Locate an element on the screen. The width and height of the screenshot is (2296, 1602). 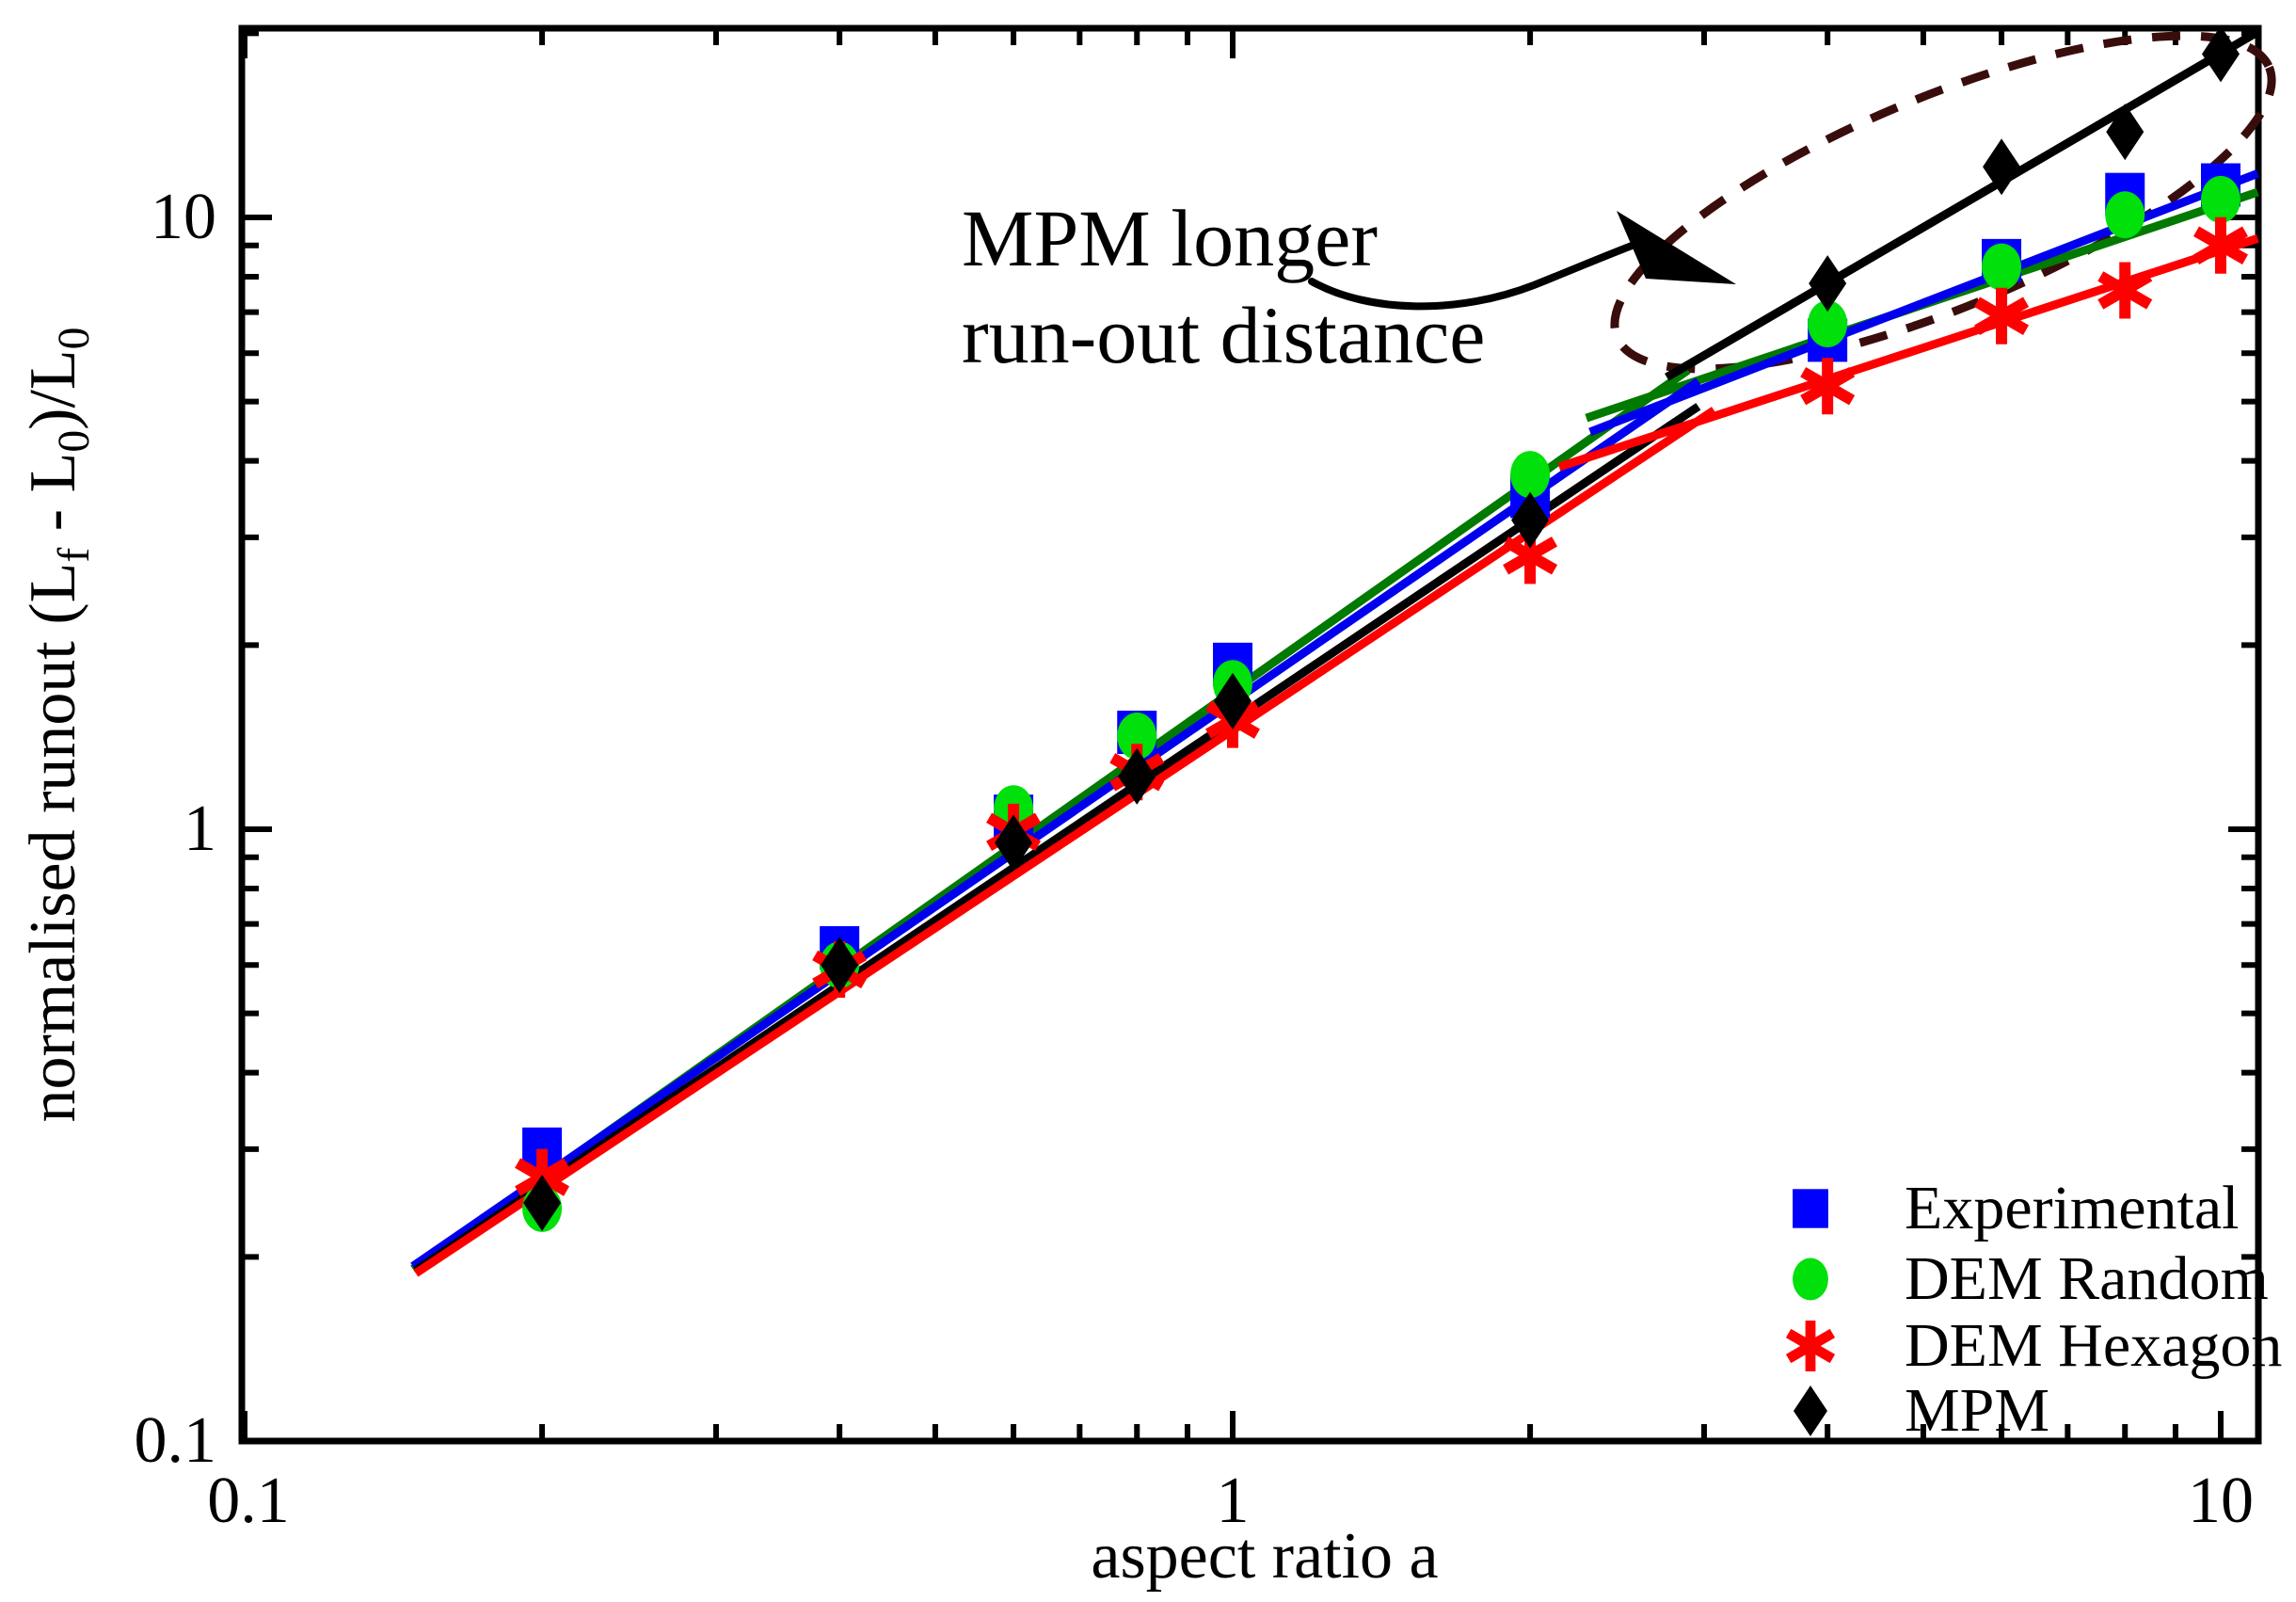
legend-label: MPM is located at coordinates (1977, 1410).